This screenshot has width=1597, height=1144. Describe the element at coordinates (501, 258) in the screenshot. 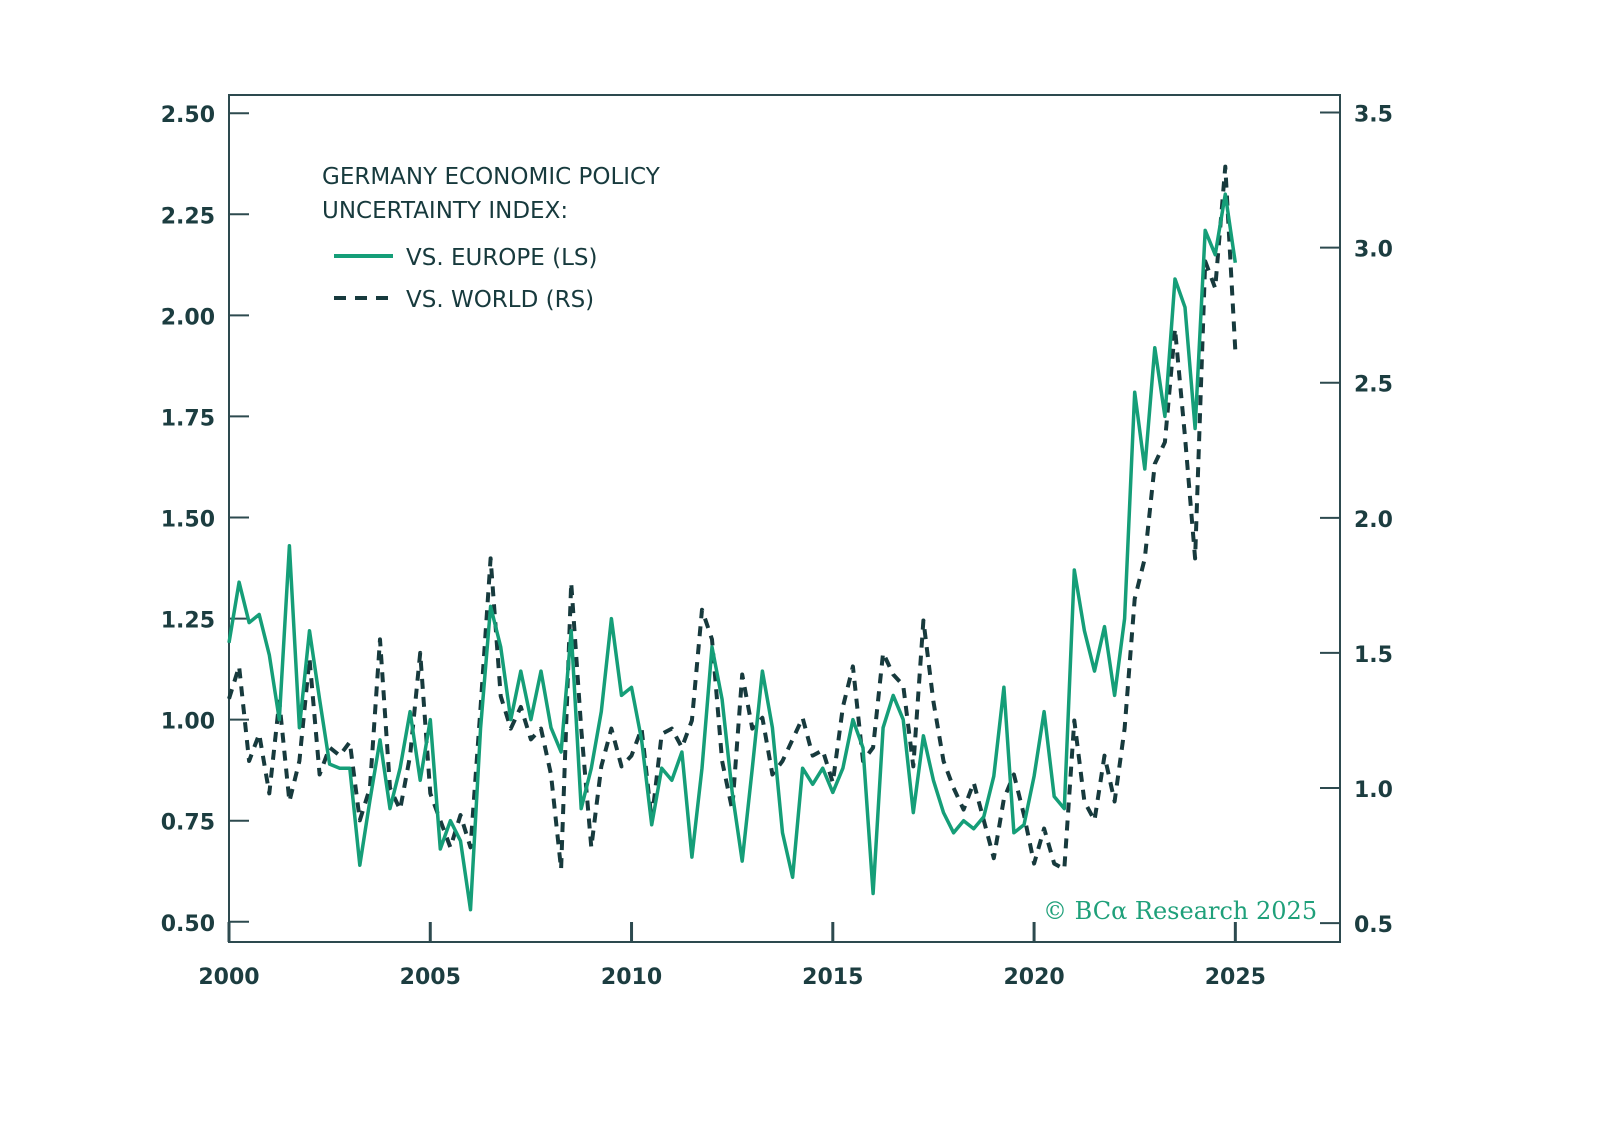

I see `legend-label-europe: VS. EUROPE (LS)` at that location.